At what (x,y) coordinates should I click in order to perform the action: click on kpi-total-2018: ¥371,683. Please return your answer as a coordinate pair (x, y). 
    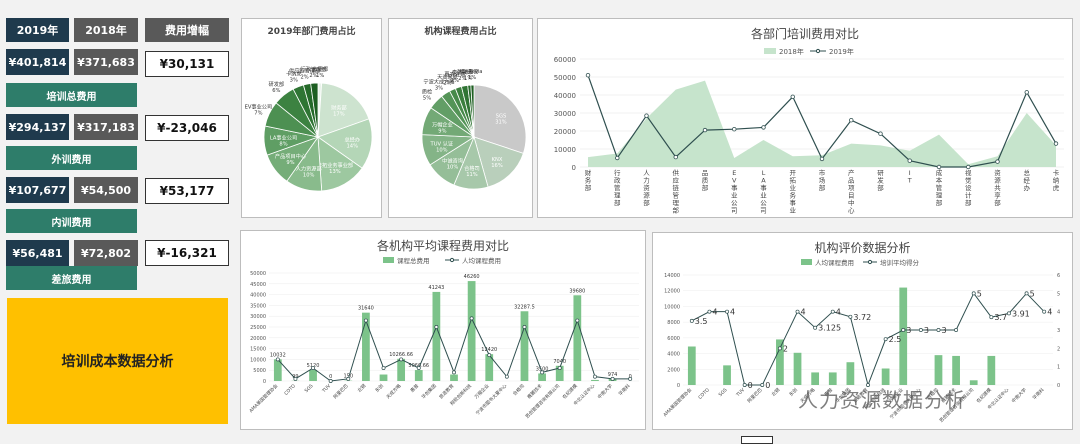
    Looking at the image, I should click on (106, 62).